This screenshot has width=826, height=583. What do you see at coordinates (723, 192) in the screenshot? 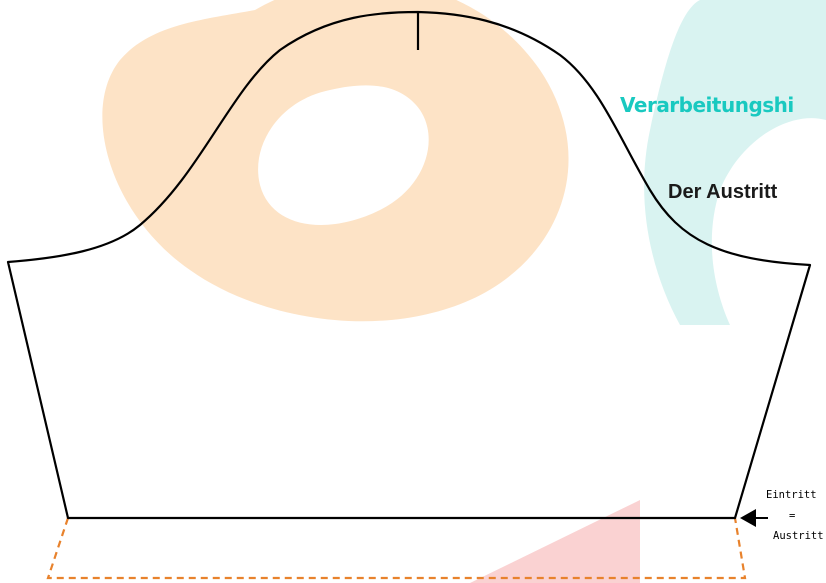
I see `section-heading: Der Austritt` at bounding box center [723, 192].